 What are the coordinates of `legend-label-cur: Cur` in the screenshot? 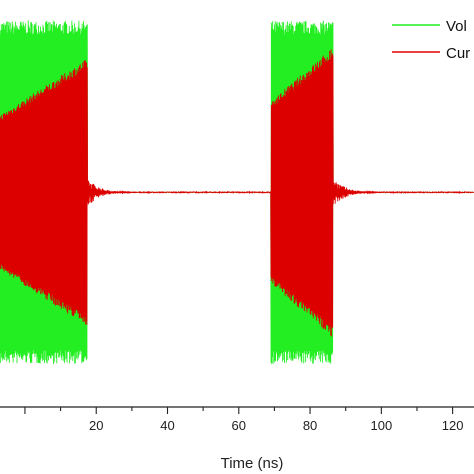 It's located at (458, 53).